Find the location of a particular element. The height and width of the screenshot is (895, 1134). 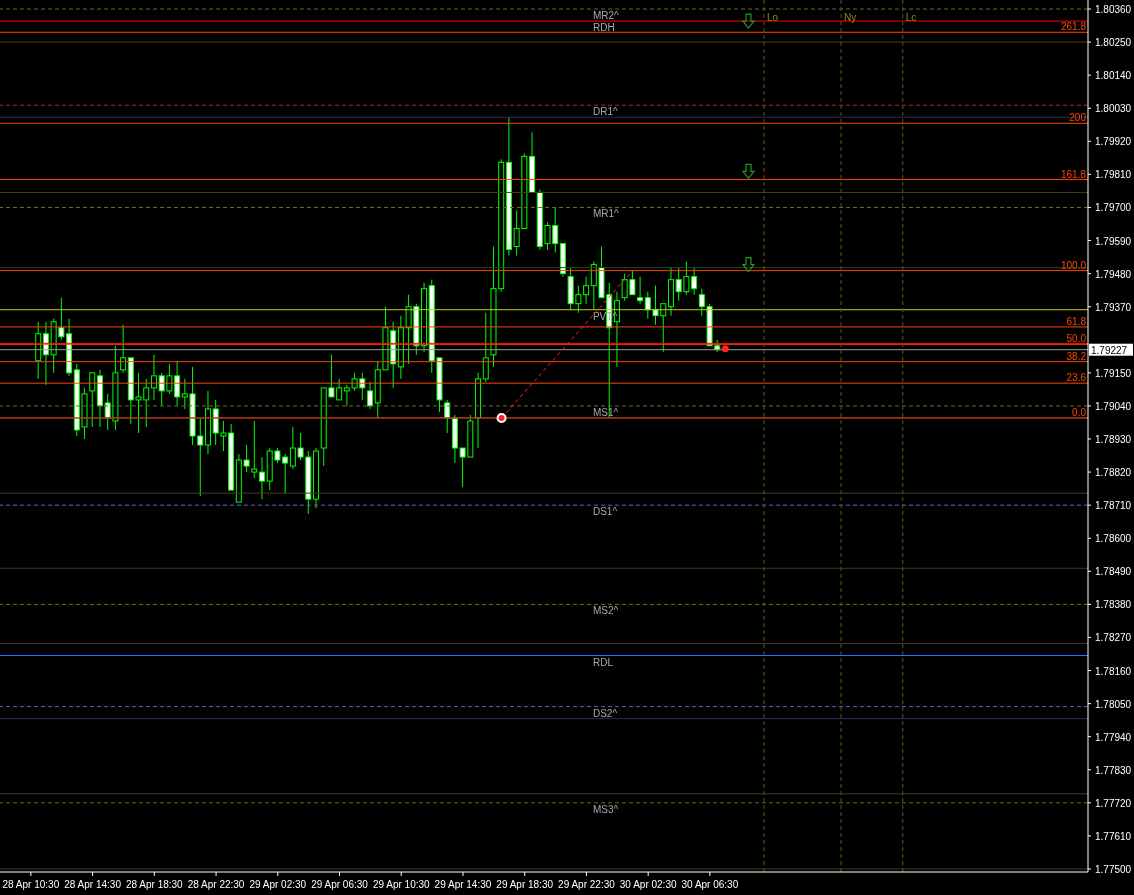

y-tick-label: 1.78380 is located at coordinates (1113, 605).